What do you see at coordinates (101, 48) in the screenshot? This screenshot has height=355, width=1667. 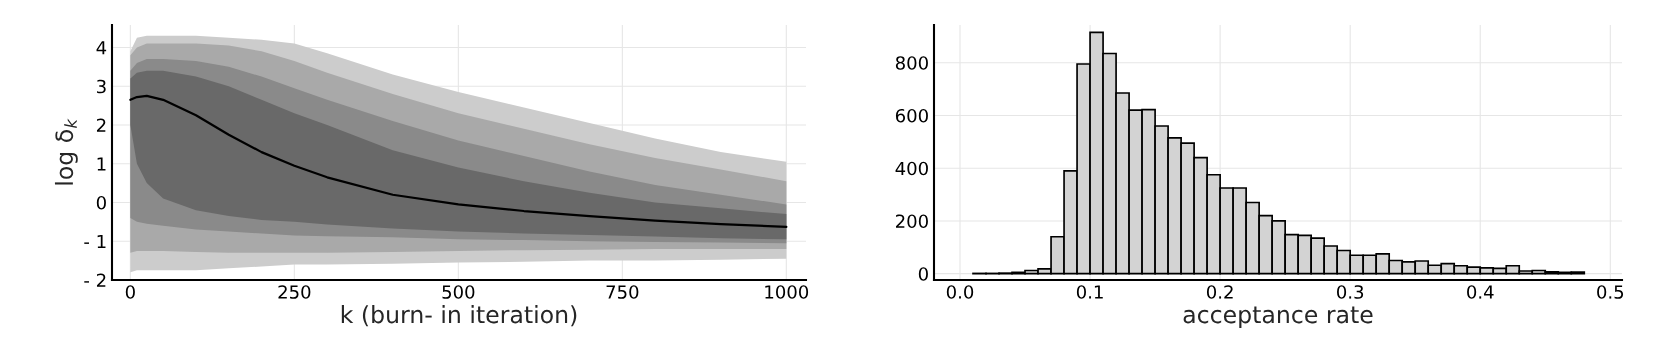 I see `y-tick-label: 4` at bounding box center [101, 48].